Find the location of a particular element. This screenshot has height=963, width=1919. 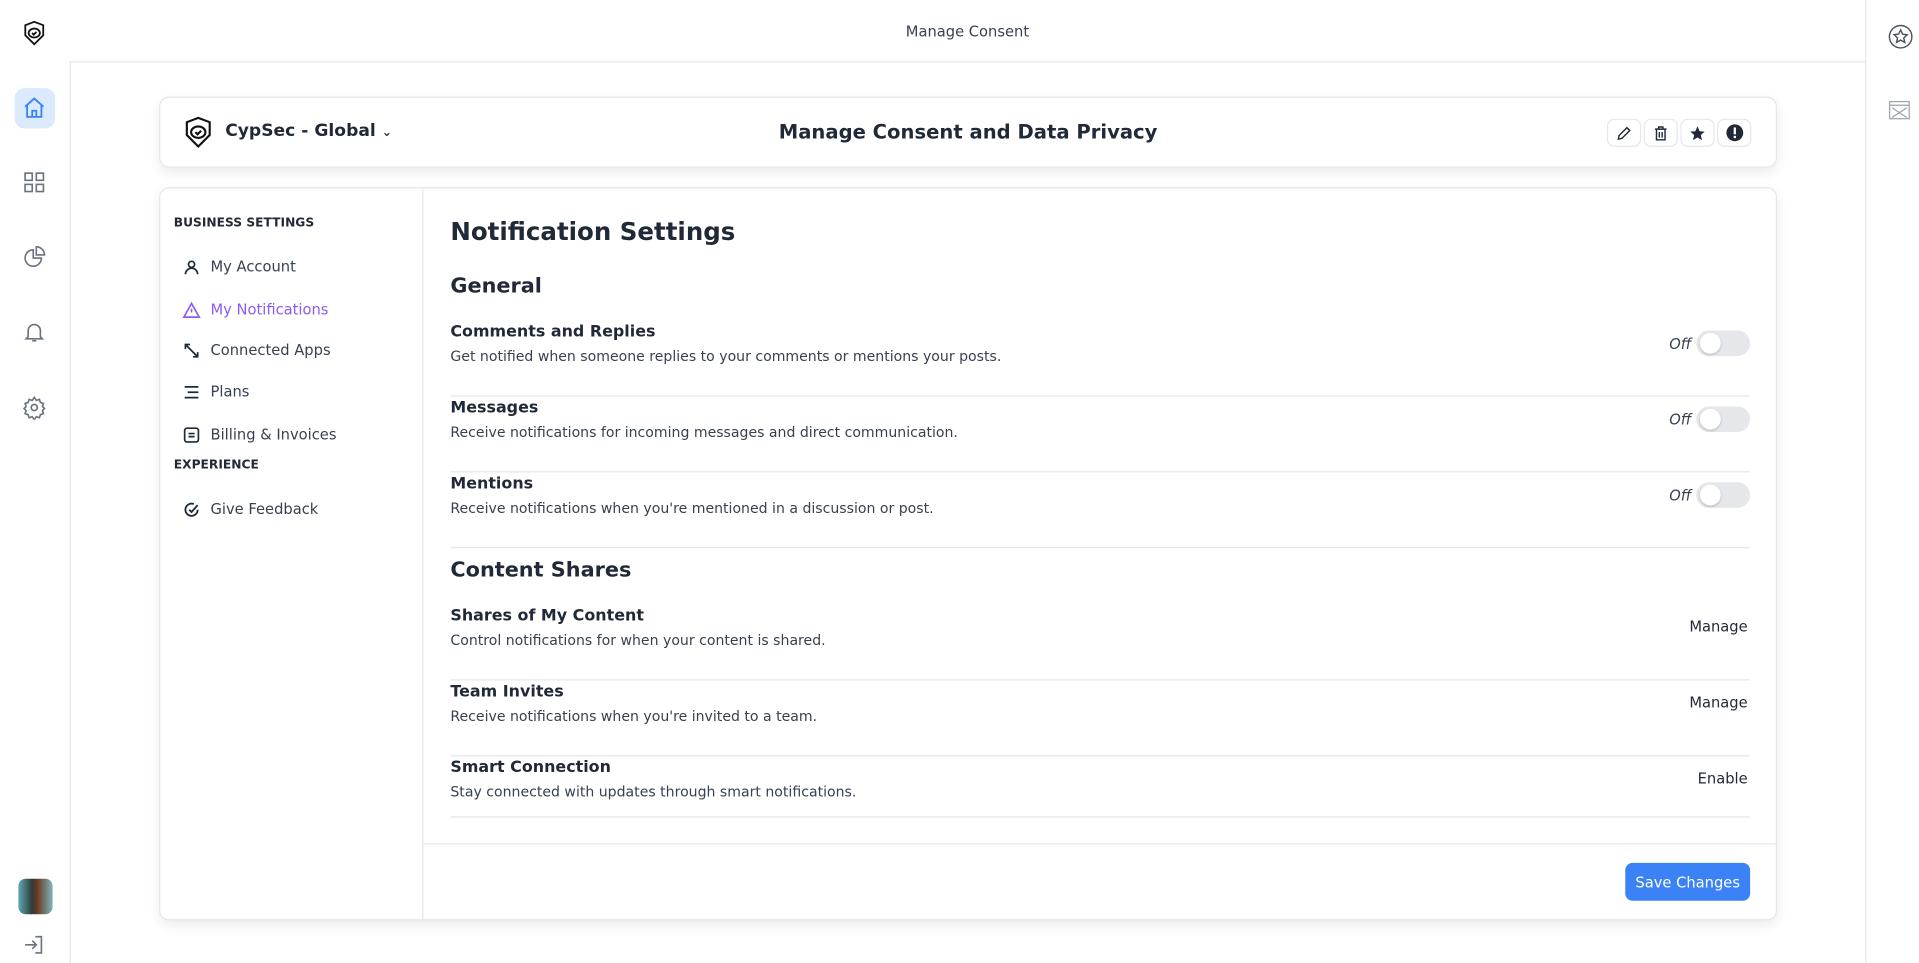

alert-button is located at coordinates (1734, 132).